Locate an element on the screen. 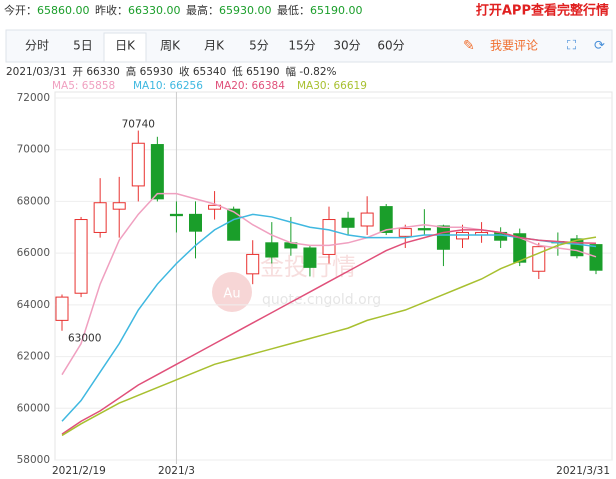 The image size is (616, 479). tab: 5分 is located at coordinates (259, 46).